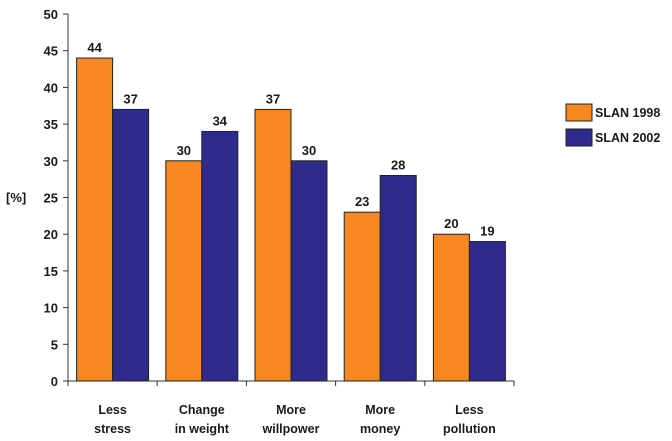 This screenshot has height=441, width=672. What do you see at coordinates (627, 138) in the screenshot?
I see `legend-label: SLAN 2002` at bounding box center [627, 138].